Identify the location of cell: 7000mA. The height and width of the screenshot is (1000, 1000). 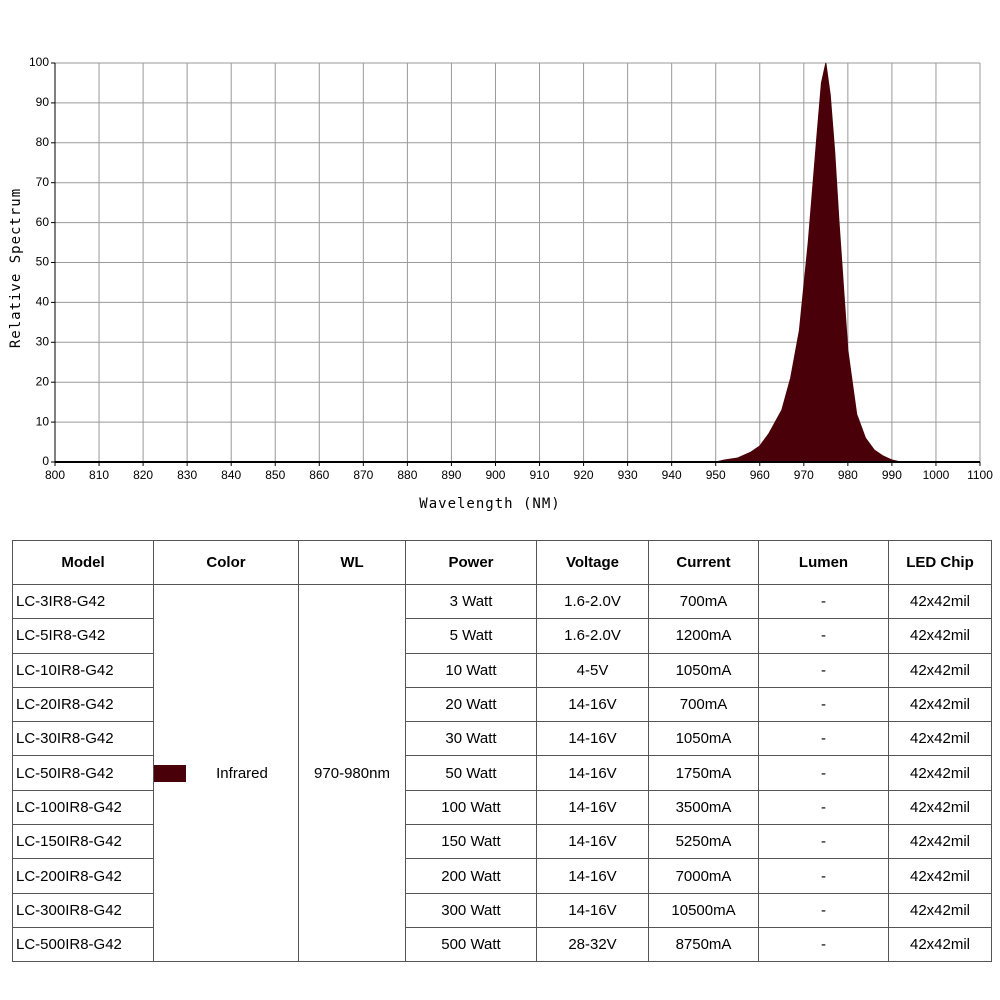
(703, 876).